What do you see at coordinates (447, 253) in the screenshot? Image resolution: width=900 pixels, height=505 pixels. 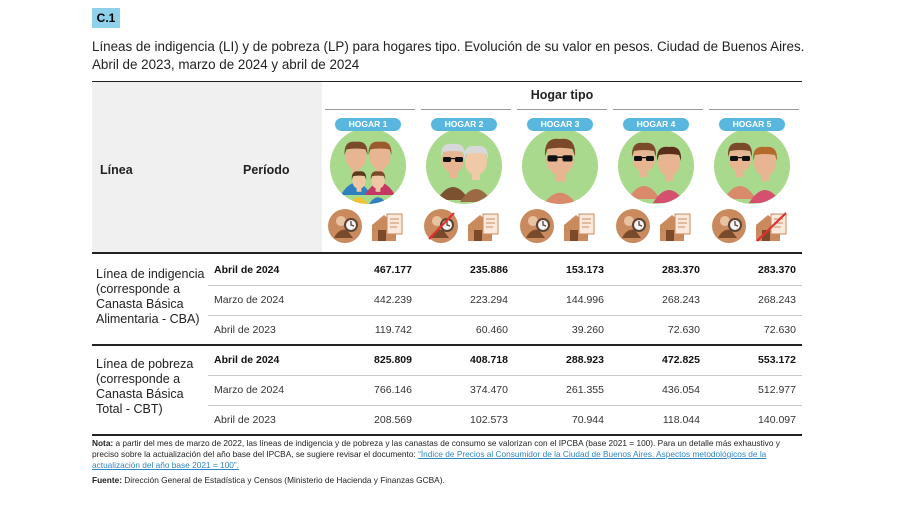 I see `header-bottom-rule` at bounding box center [447, 253].